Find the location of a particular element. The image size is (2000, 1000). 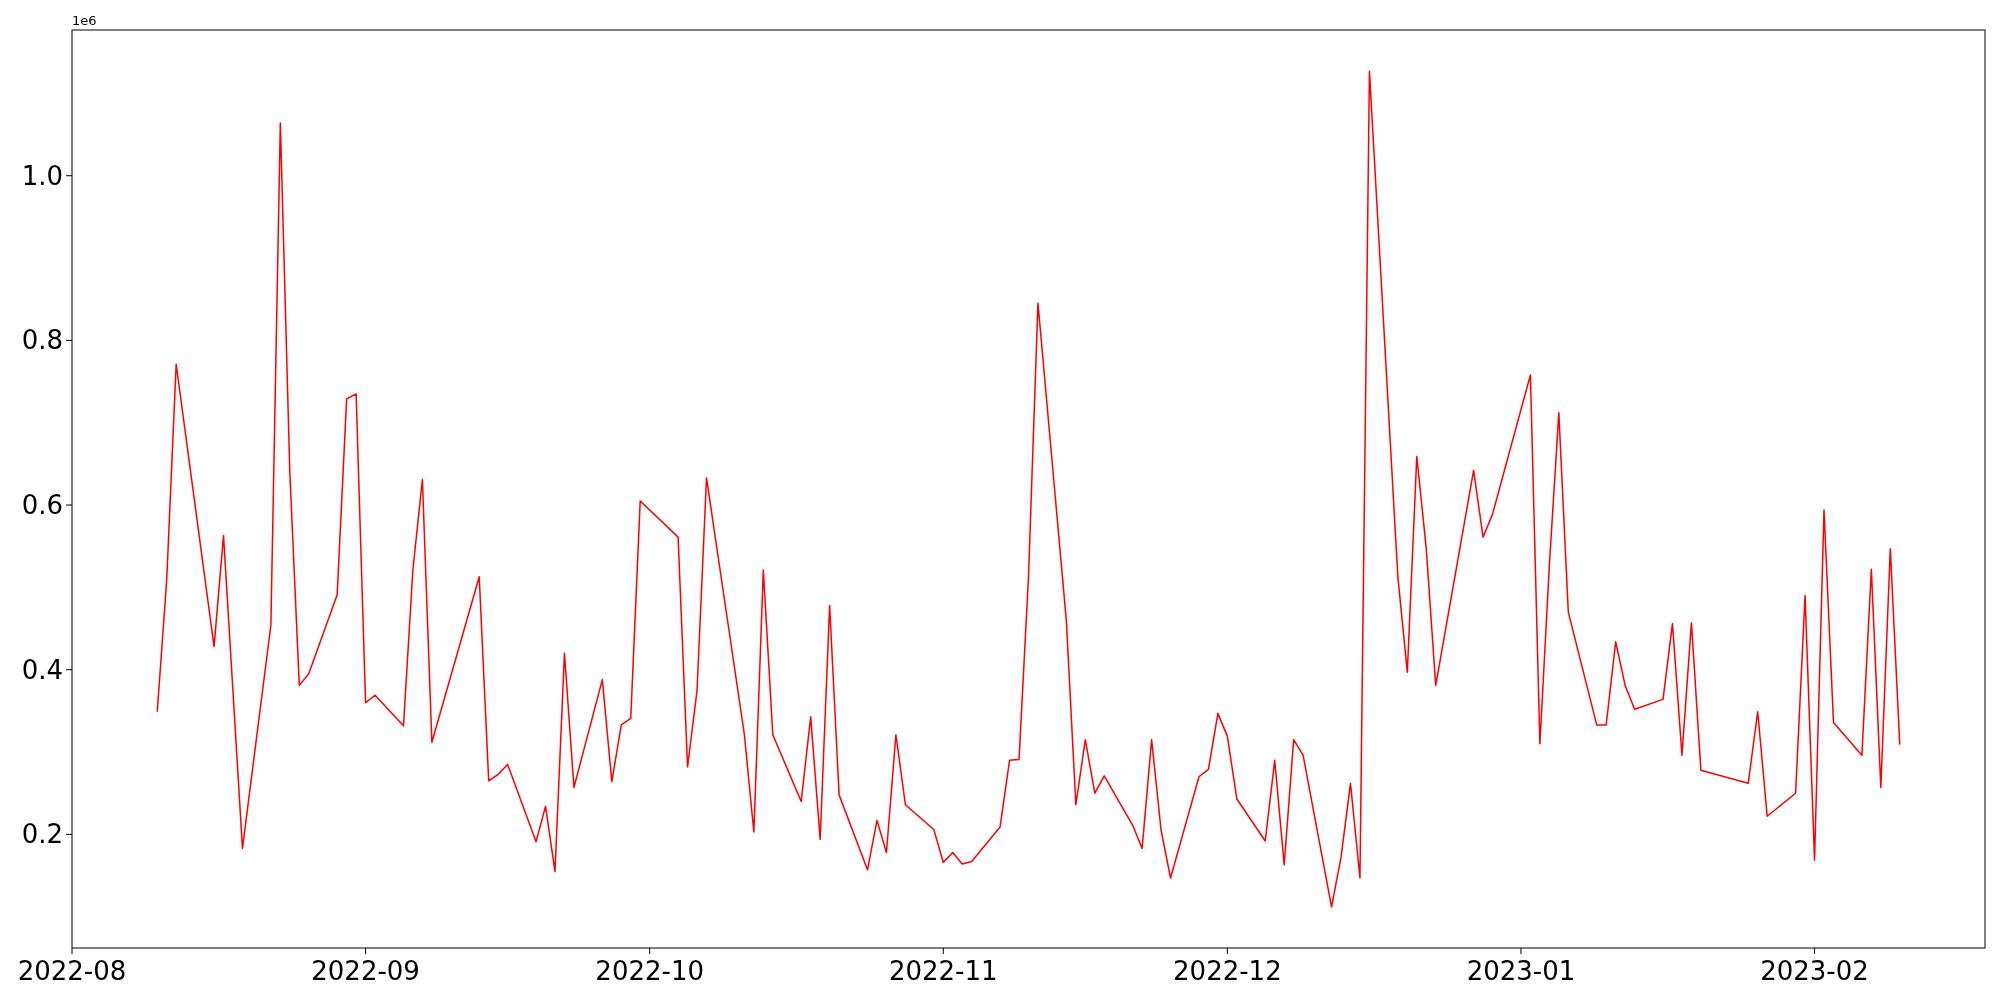

x-tick-label: 2022-11 is located at coordinates (943, 971).